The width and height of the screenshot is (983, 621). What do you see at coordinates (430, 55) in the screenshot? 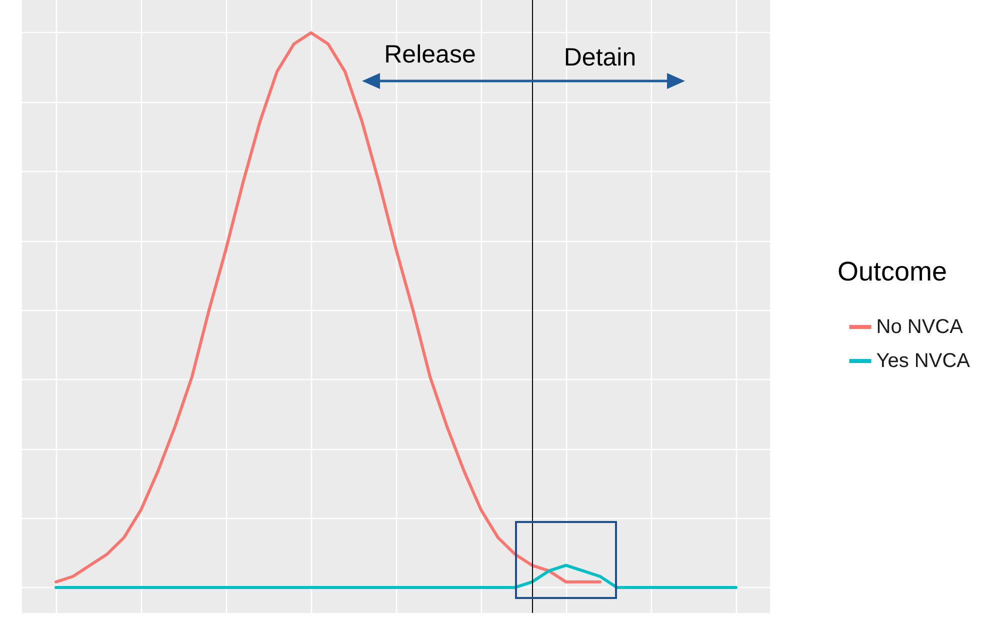
I see `annotation: Release` at bounding box center [430, 55].